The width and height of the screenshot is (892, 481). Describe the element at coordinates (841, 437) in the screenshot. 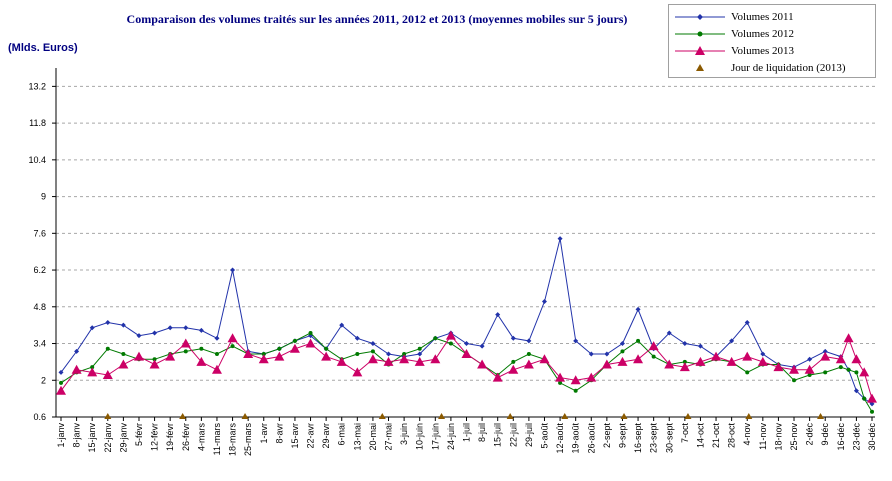

I see `x-tick-label: 16-déc` at that location.